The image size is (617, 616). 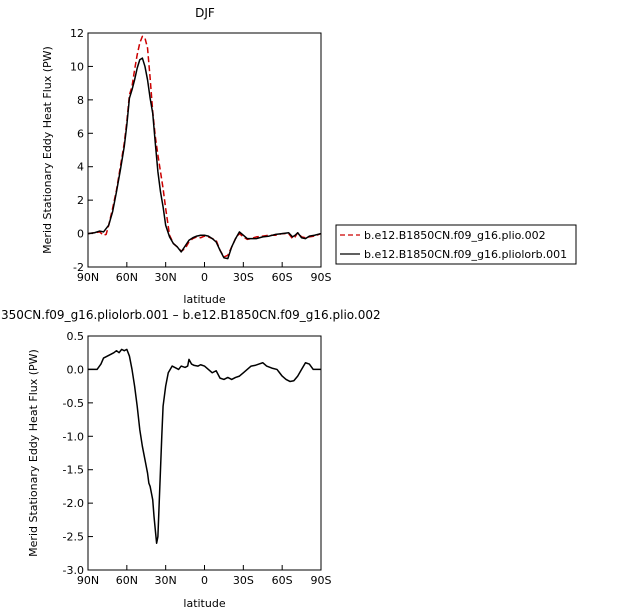 I want to click on chart-top-ytick-label: 4, so click(x=80, y=167).